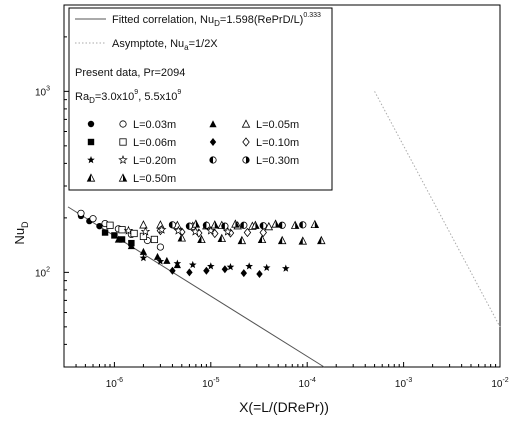 This screenshot has width=509, height=426. Describe the element at coordinates (210, 383) in the screenshot. I see `x-tick-label: 10⁻⁵` at that location.